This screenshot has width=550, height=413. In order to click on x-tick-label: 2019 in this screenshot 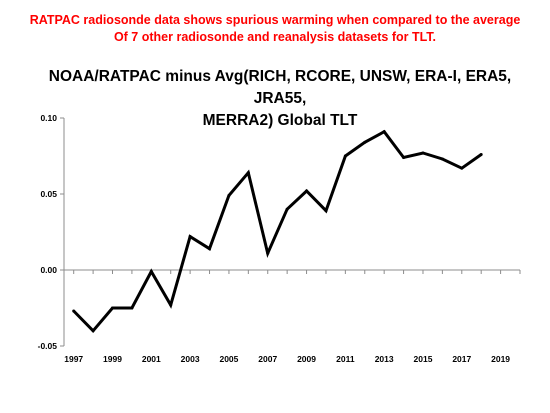, I will do `click(500, 359)`.